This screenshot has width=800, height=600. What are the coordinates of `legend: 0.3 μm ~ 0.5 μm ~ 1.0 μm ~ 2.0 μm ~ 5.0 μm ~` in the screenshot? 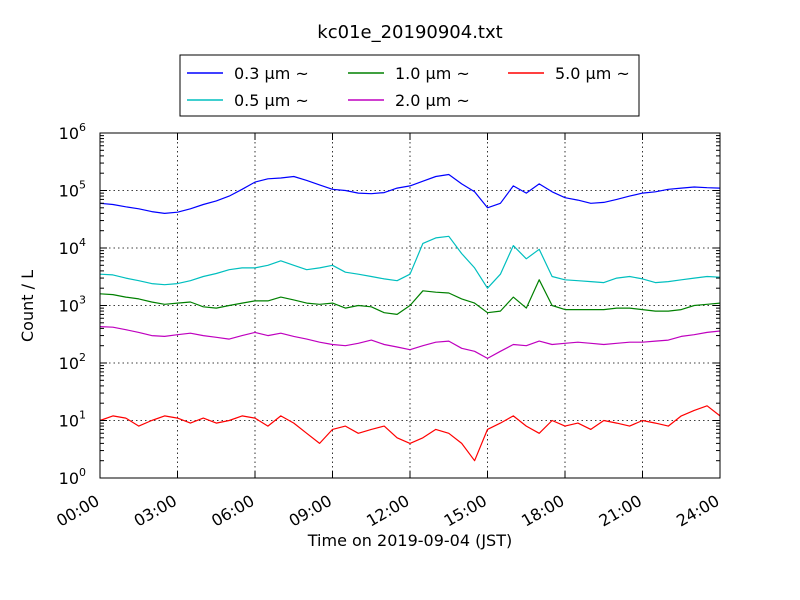 It's located at (409, 85).